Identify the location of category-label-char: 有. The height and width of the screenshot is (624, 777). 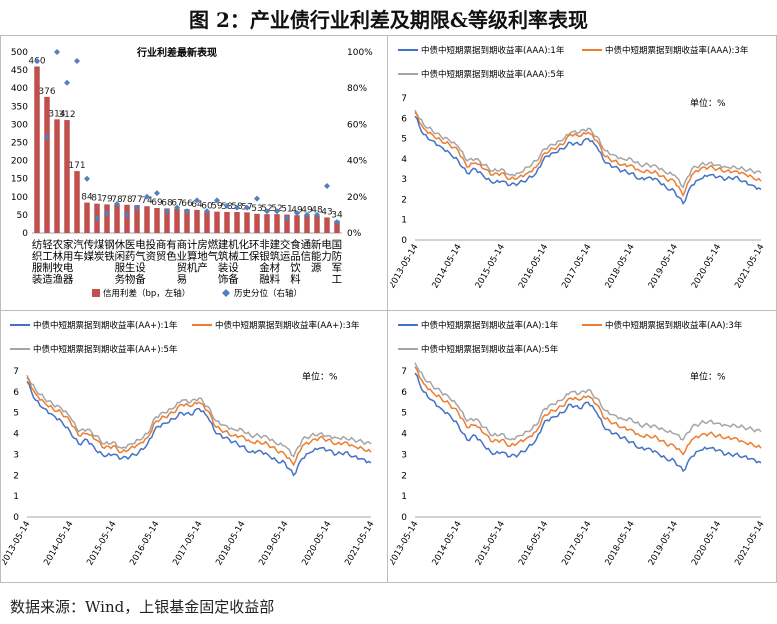
(171, 244).